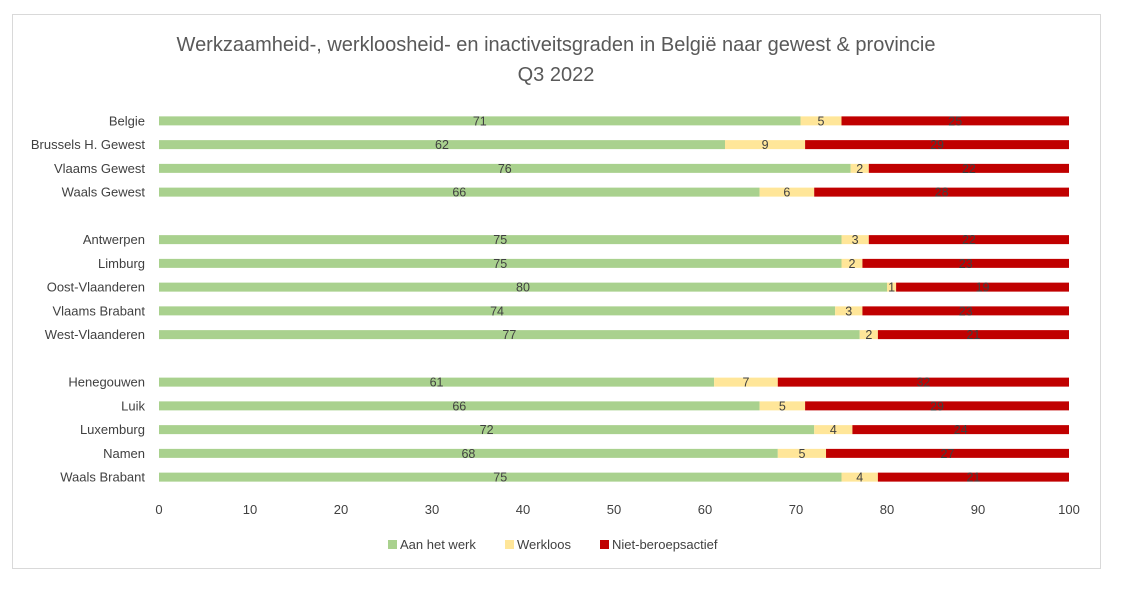  What do you see at coordinates (765, 145) in the screenshot?
I see `data-label: 9` at bounding box center [765, 145].